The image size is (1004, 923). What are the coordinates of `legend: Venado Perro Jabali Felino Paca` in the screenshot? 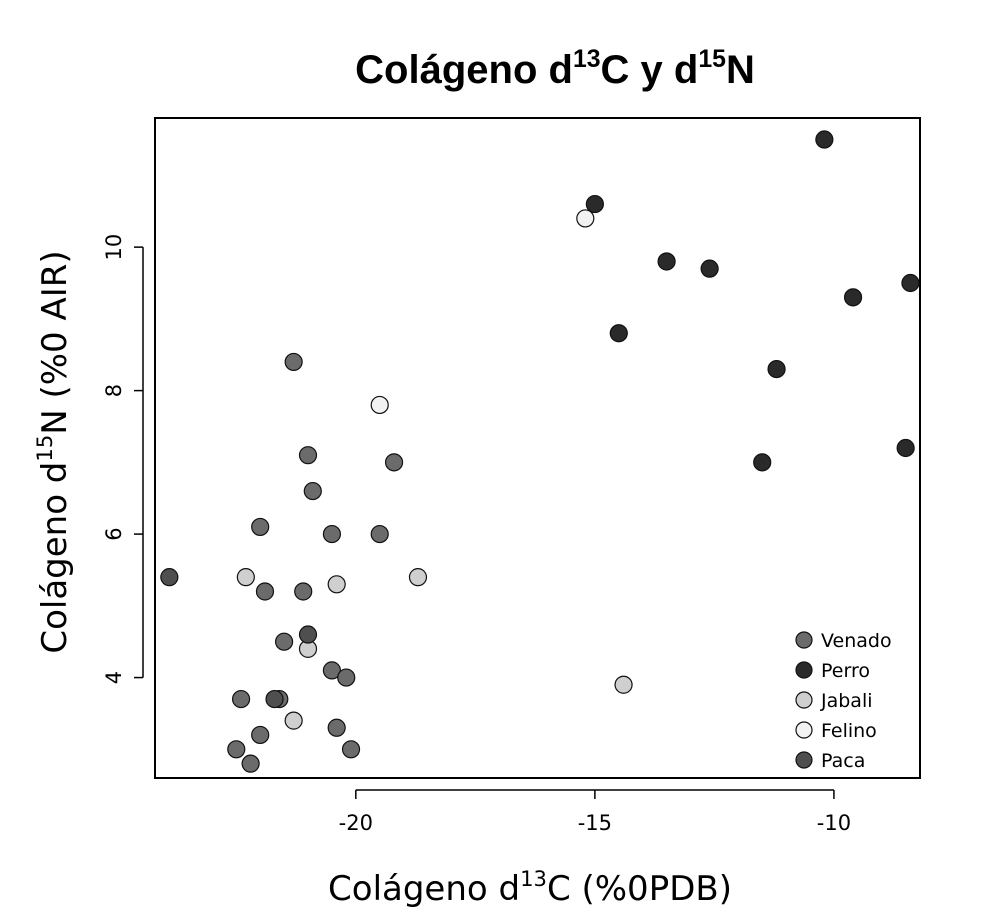 It's located at (843, 701).